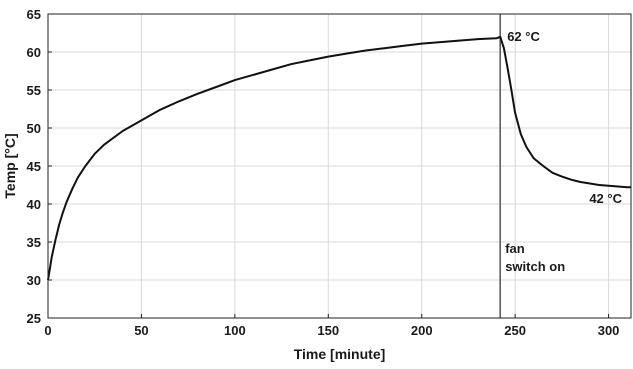 This screenshot has width=633, height=369. What do you see at coordinates (34, 14) in the screenshot?
I see `y-tick-label: 65` at bounding box center [34, 14].